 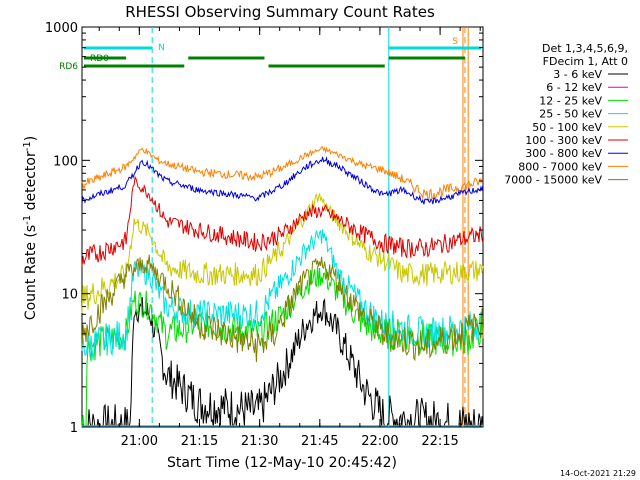 What do you see at coordinates (31, 272) in the screenshot?
I see `y-axis-label-main: Count Rate (s` at bounding box center [31, 272].